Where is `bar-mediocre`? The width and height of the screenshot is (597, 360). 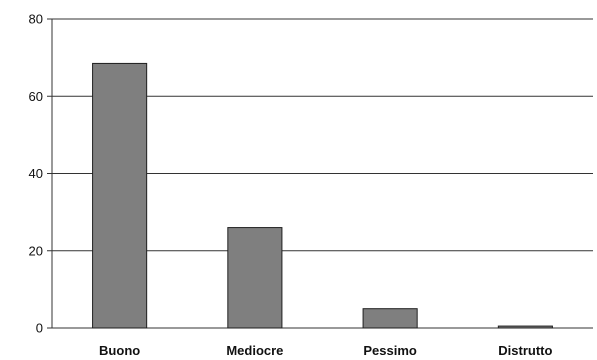 bar-mediocre is located at coordinates (255, 278).